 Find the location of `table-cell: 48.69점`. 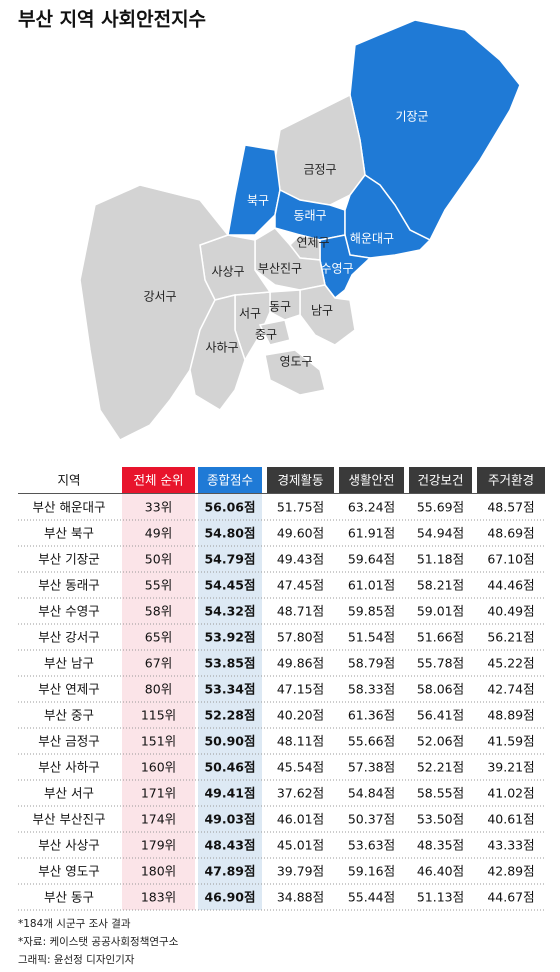

table-cell: 48.69점 is located at coordinates (510, 533).